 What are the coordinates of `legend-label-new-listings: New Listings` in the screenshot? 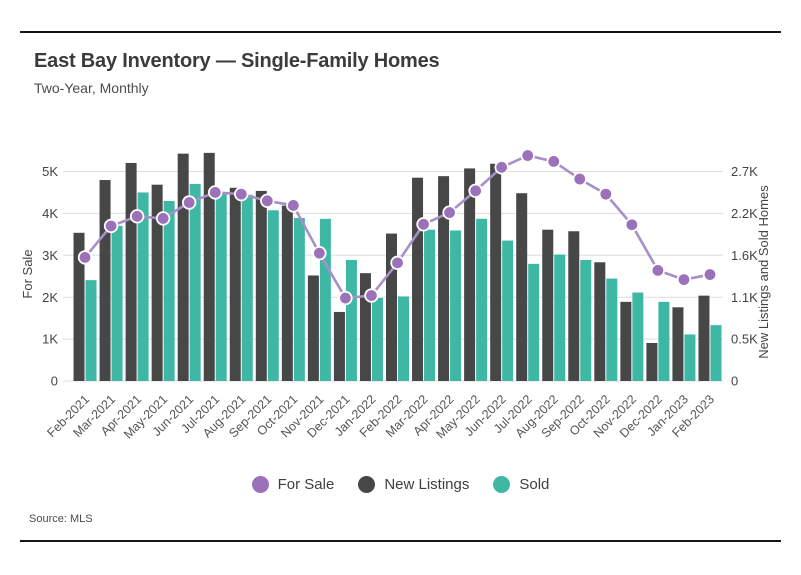 It's located at (427, 484).